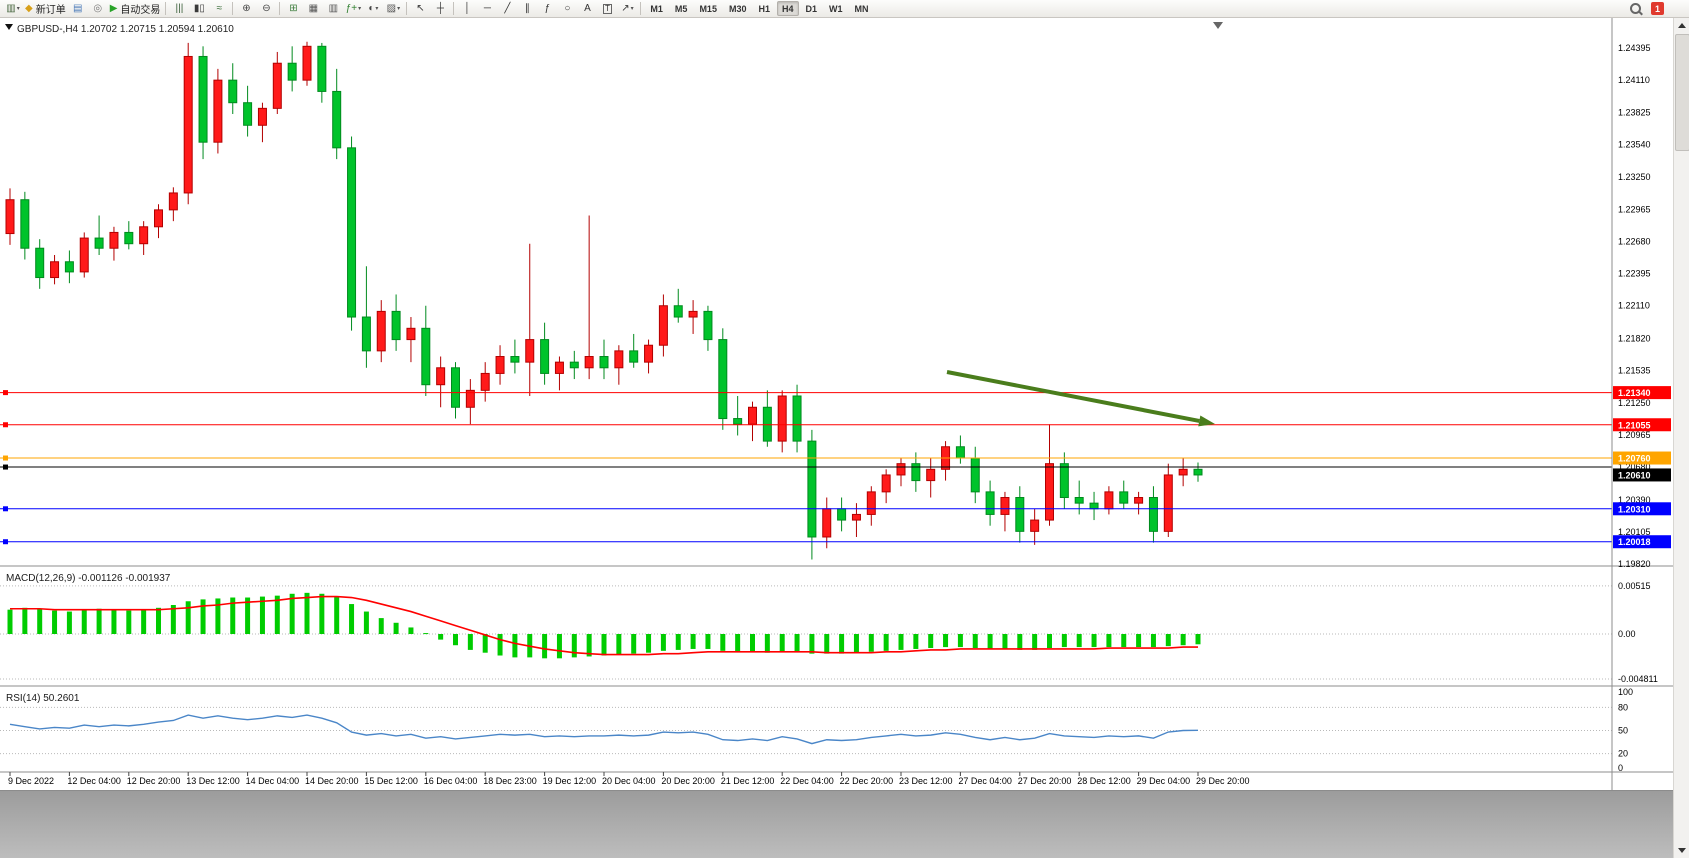  I want to click on text-label-icon: T, so click(607, 8).